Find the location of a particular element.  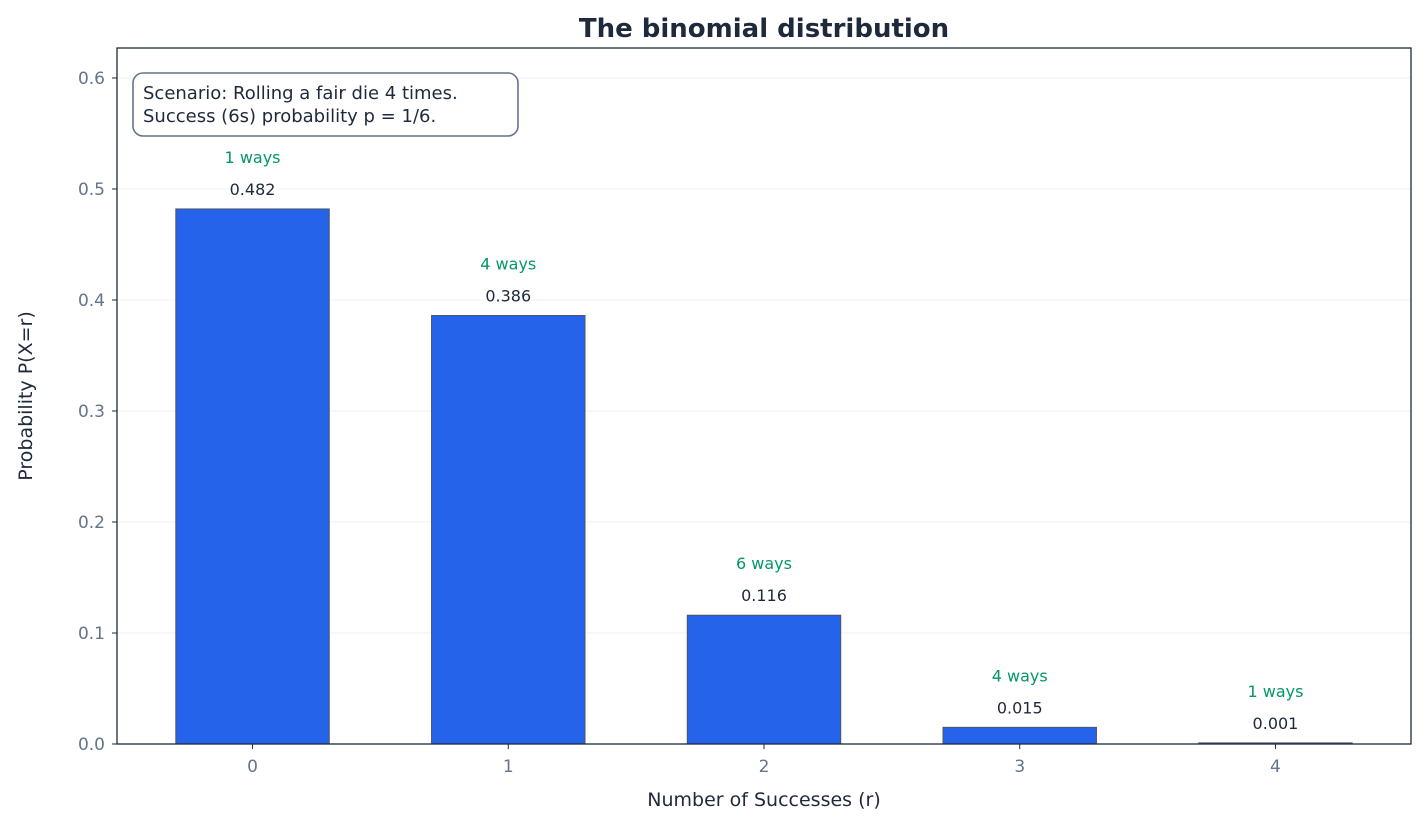

y-axis-ticks: 0.0 0.1 0.2 0.3 0.4 0.5 0.6 is located at coordinates (97, 412).